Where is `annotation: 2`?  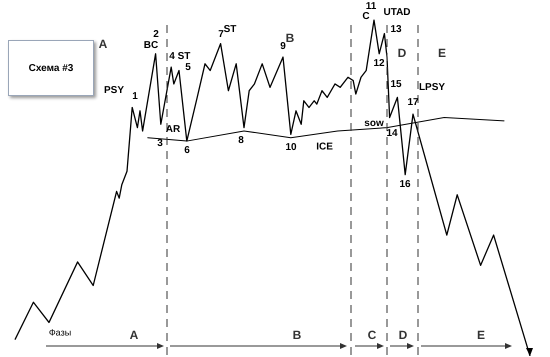 annotation: 2 is located at coordinates (156, 34).